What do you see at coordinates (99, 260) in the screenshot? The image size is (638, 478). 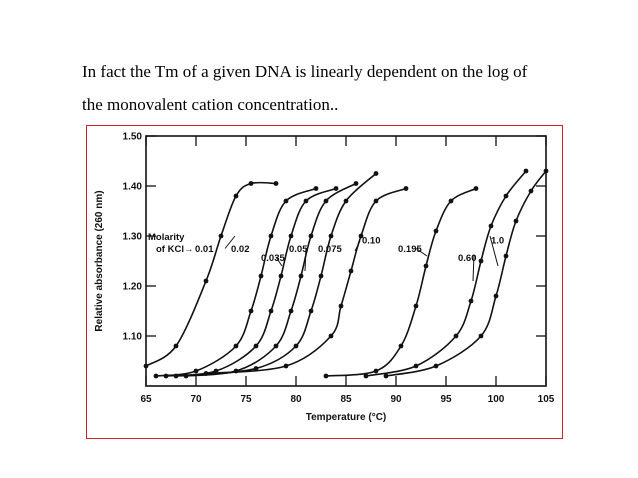 I see `y-axis-label: Relative absorbance (260 nm)` at bounding box center [99, 260].